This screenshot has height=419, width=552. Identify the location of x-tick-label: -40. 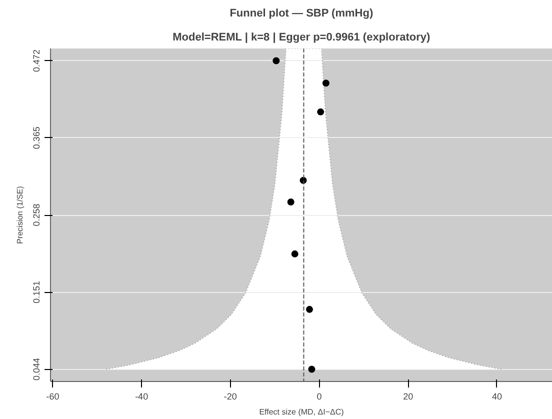
(141, 397).